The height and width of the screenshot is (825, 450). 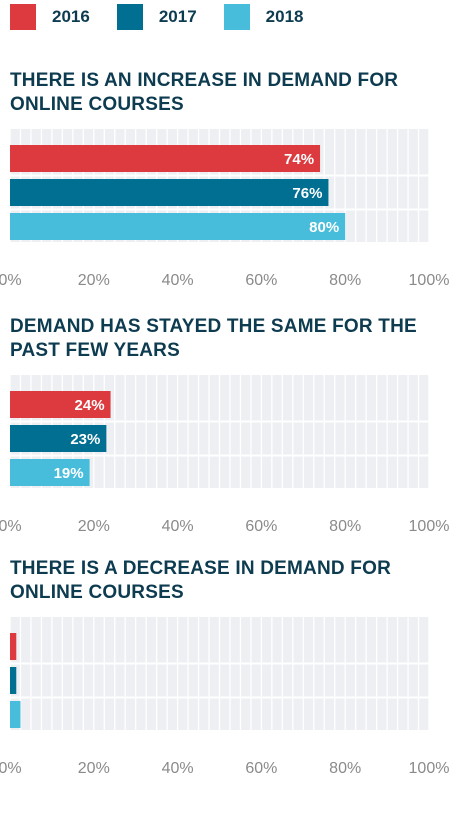 What do you see at coordinates (299, 159) in the screenshot?
I see `data-label-2016: 74%` at bounding box center [299, 159].